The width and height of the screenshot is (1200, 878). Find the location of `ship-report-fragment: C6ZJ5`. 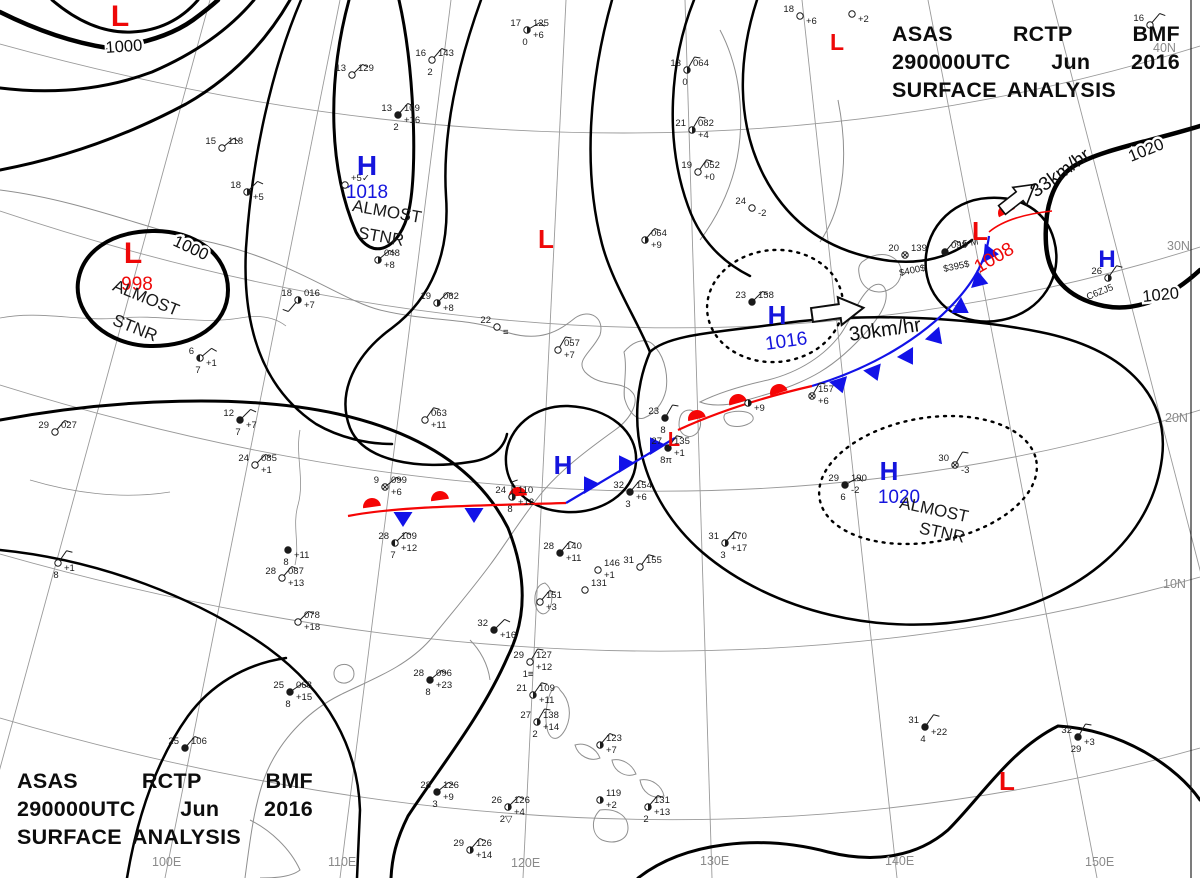

ship-report-fragment: C6ZJ5 is located at coordinates (1100, 292).